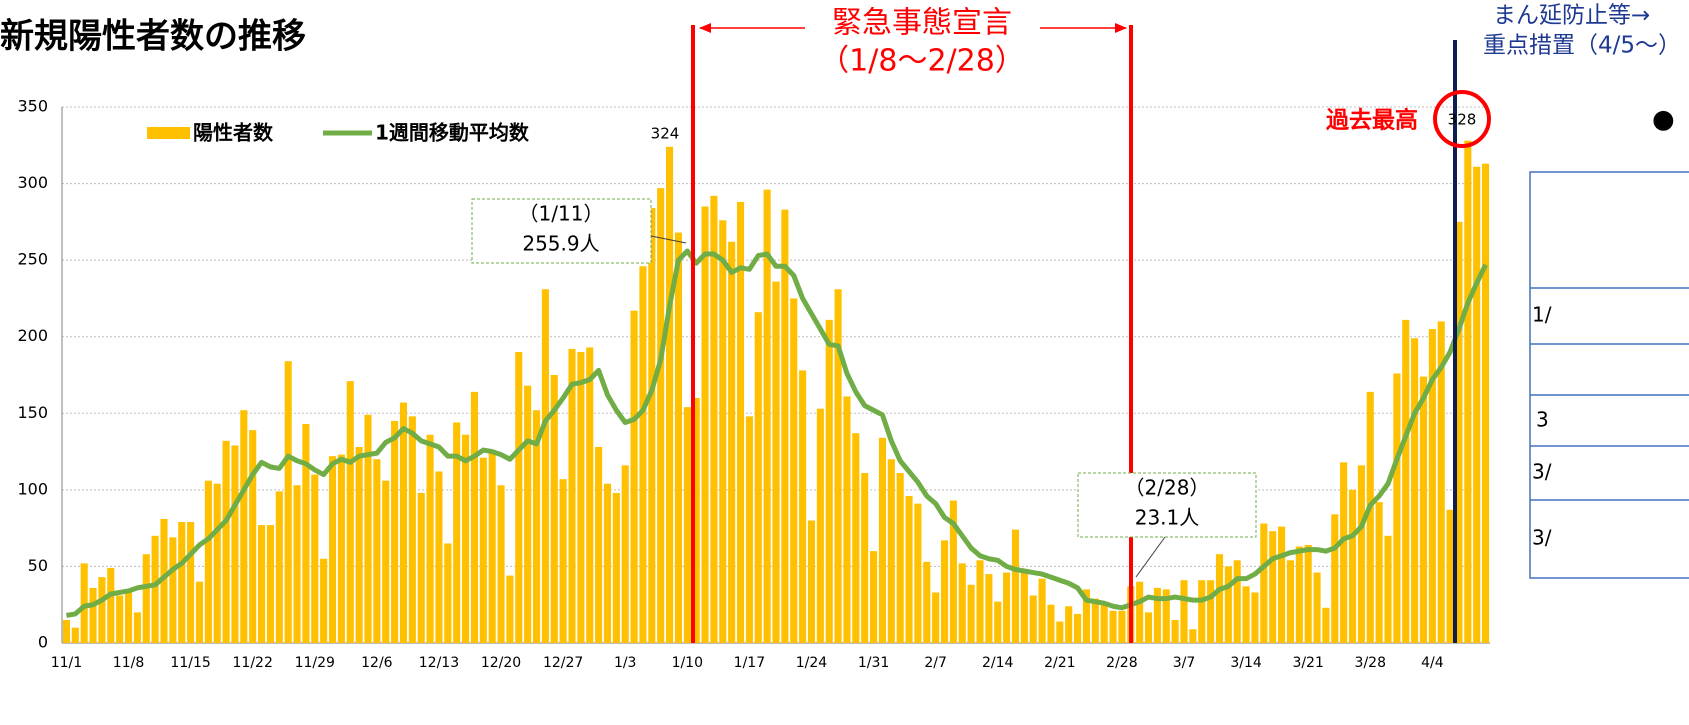  I want to click on x-tick-label: 2/7, so click(935, 663).